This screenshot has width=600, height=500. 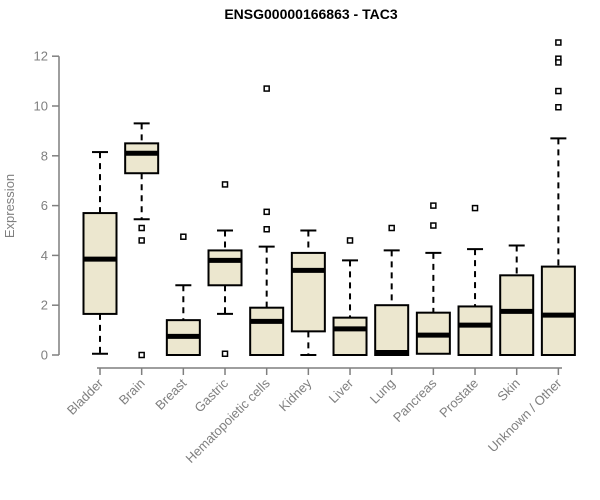 I want to click on x-tick-label: Unknown / Other, so click(x=525, y=415).